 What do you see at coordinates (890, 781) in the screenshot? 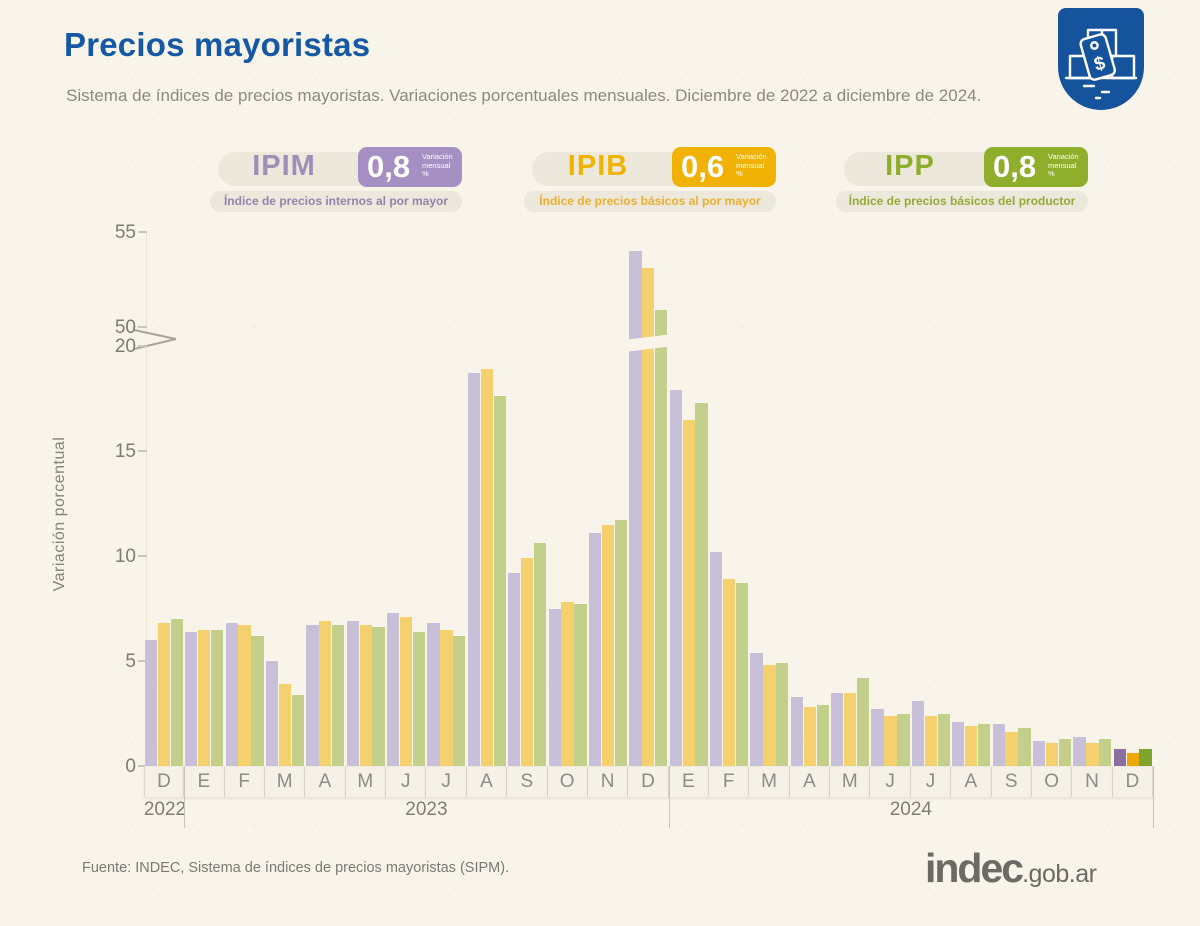
I see `x-axis-month-18: J` at bounding box center [890, 781].